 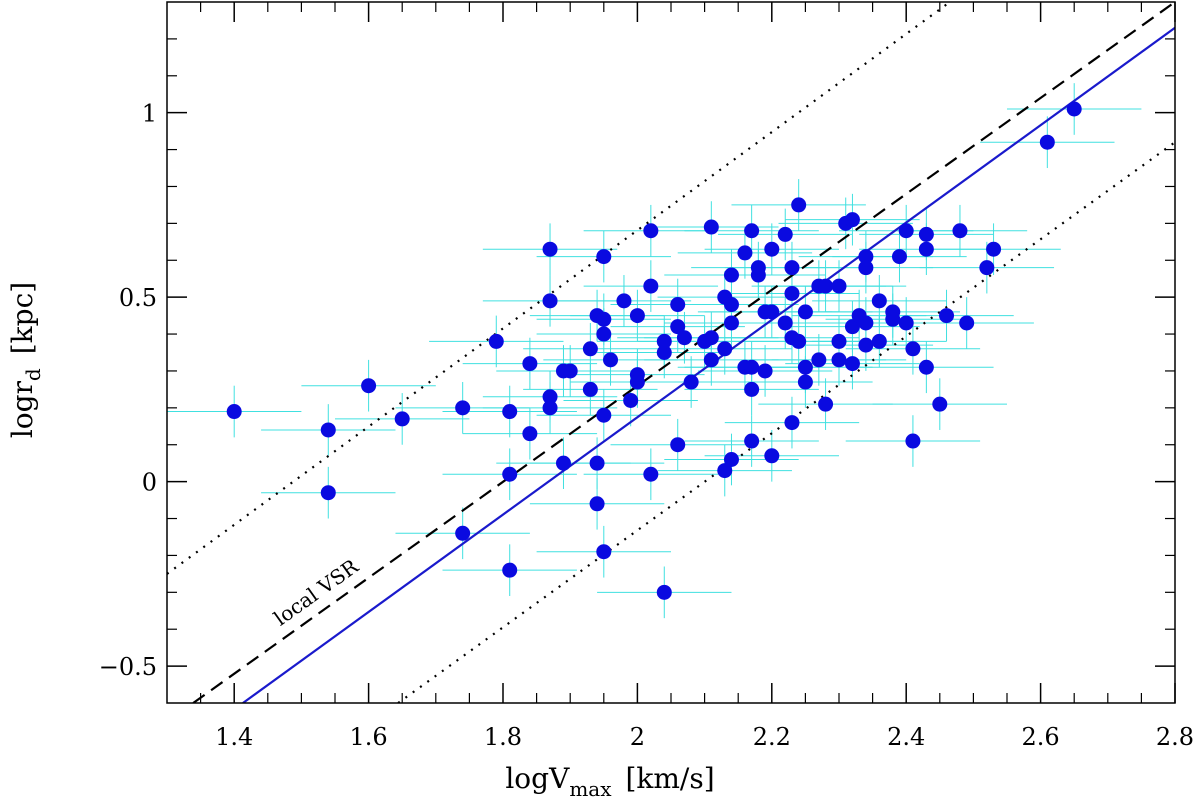 I want to click on x-tick-label: 1.4, so click(x=234, y=737).